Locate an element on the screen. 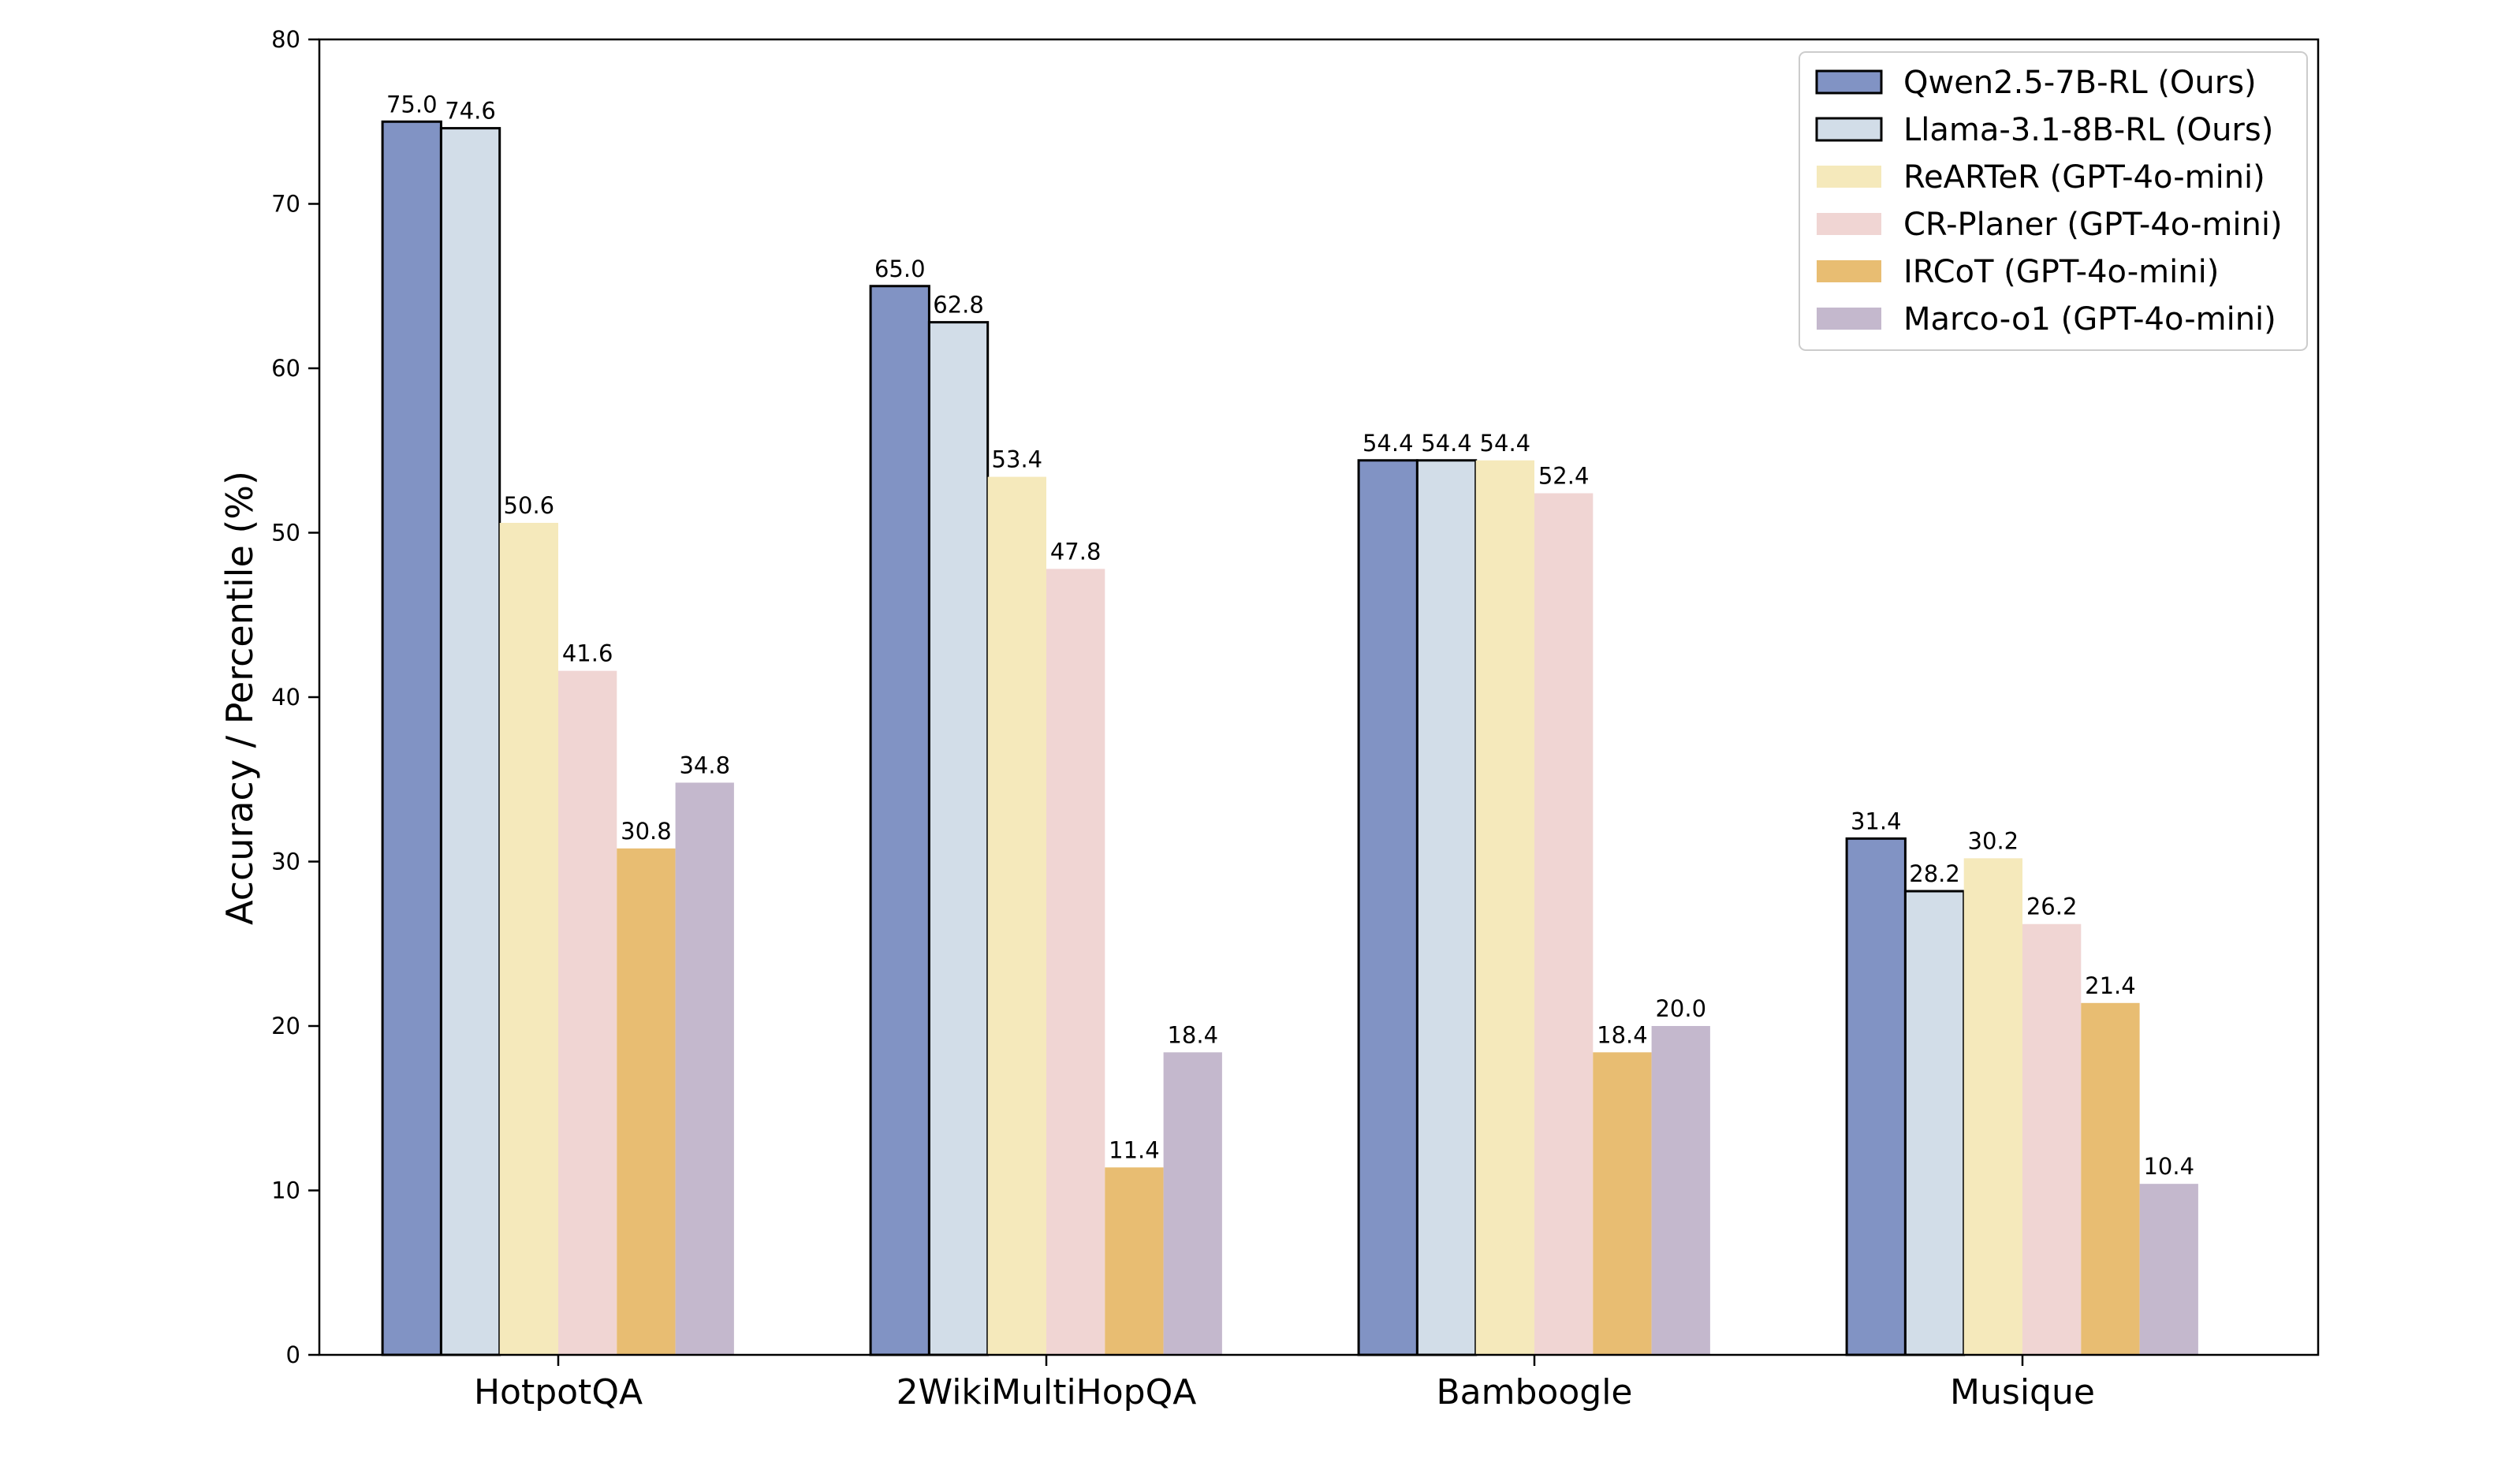 This screenshot has height=1470, width=2520. x-tick-label-0: HotpotQA is located at coordinates (558, 1392).